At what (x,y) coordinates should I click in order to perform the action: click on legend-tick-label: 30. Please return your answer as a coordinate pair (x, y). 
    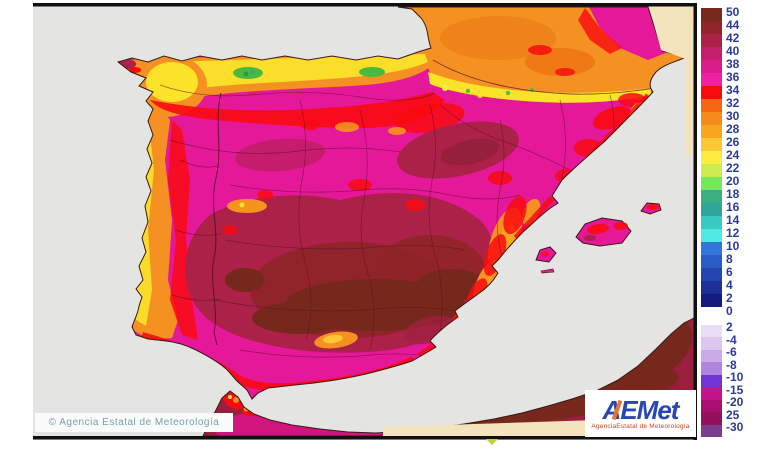
    Looking at the image, I should click on (733, 116).